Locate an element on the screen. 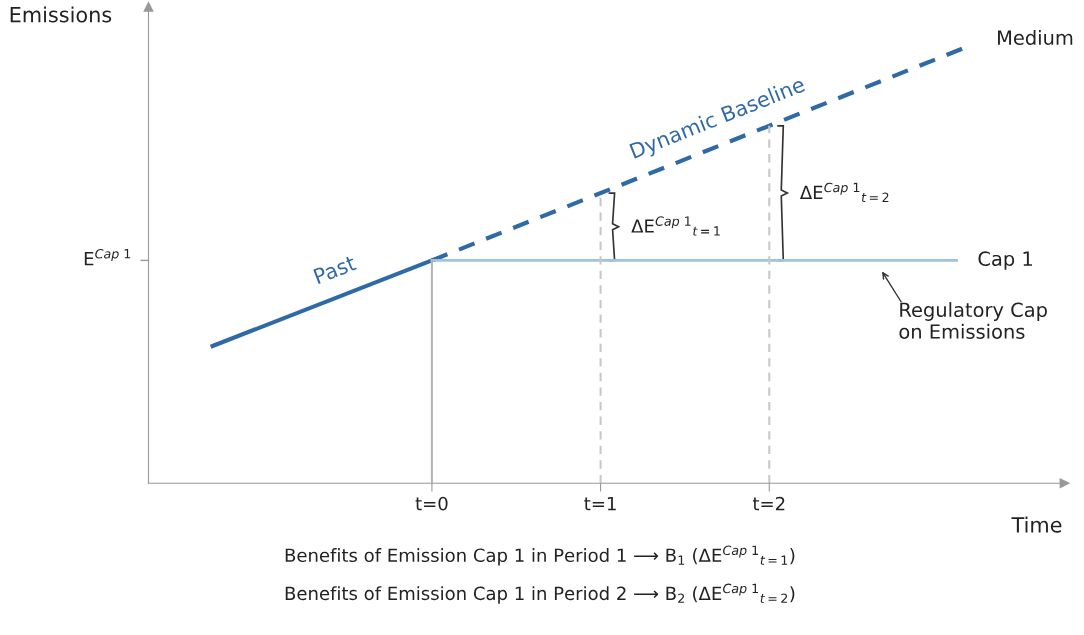 Image resolution: width=1084 pixels, height=635 pixels. series-label: Cap 1 is located at coordinates (1005, 260).